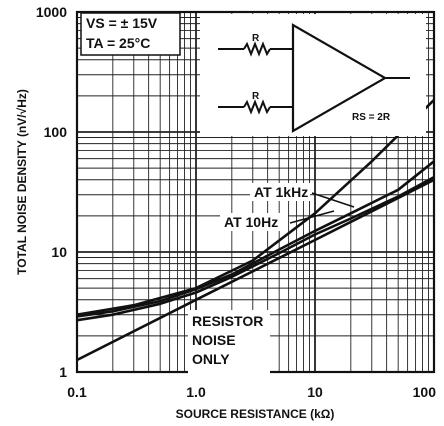 The height and width of the screenshot is (426, 444). What do you see at coordinates (425, 392) in the screenshot?
I see `x-tick-label: 100` at bounding box center [425, 392].